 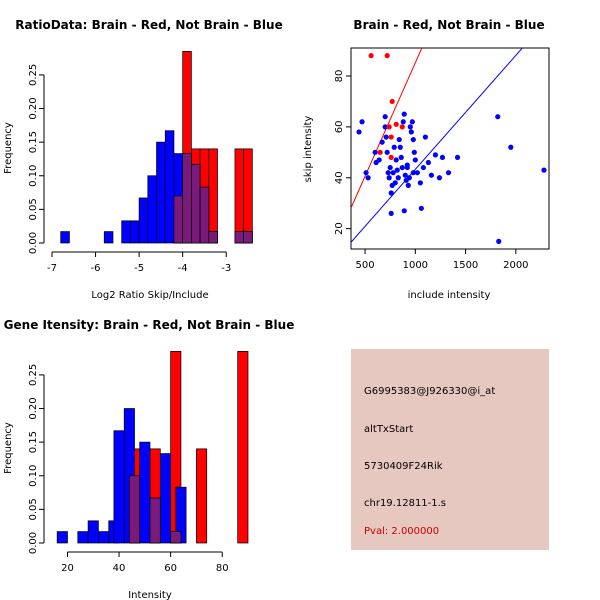 I want to click on ratio-histogram-y-tick-label: 0.20, so click(x=33, y=108).